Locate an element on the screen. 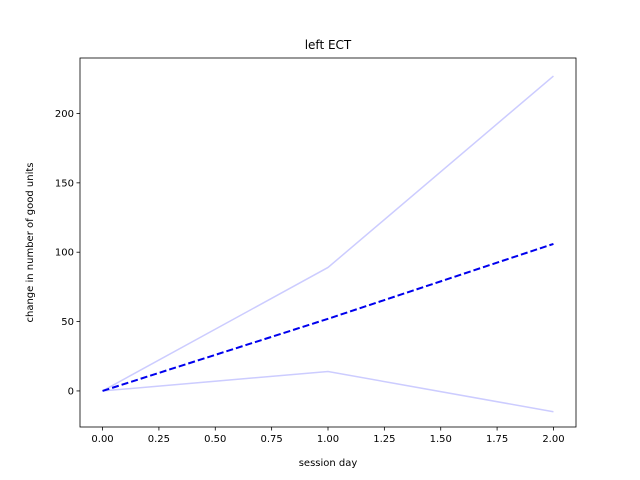 Image resolution: width=640 pixels, height=480 pixels. x-tick-label: 2.00 is located at coordinates (553, 439).